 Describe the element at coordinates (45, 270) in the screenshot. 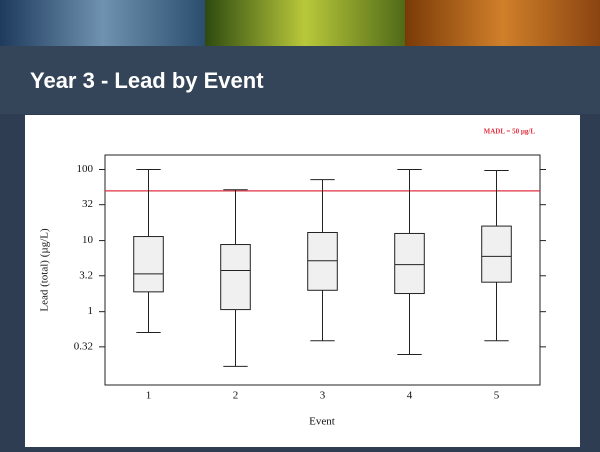

I see `y-axis-label: Lead (total) (µg/L)` at that location.